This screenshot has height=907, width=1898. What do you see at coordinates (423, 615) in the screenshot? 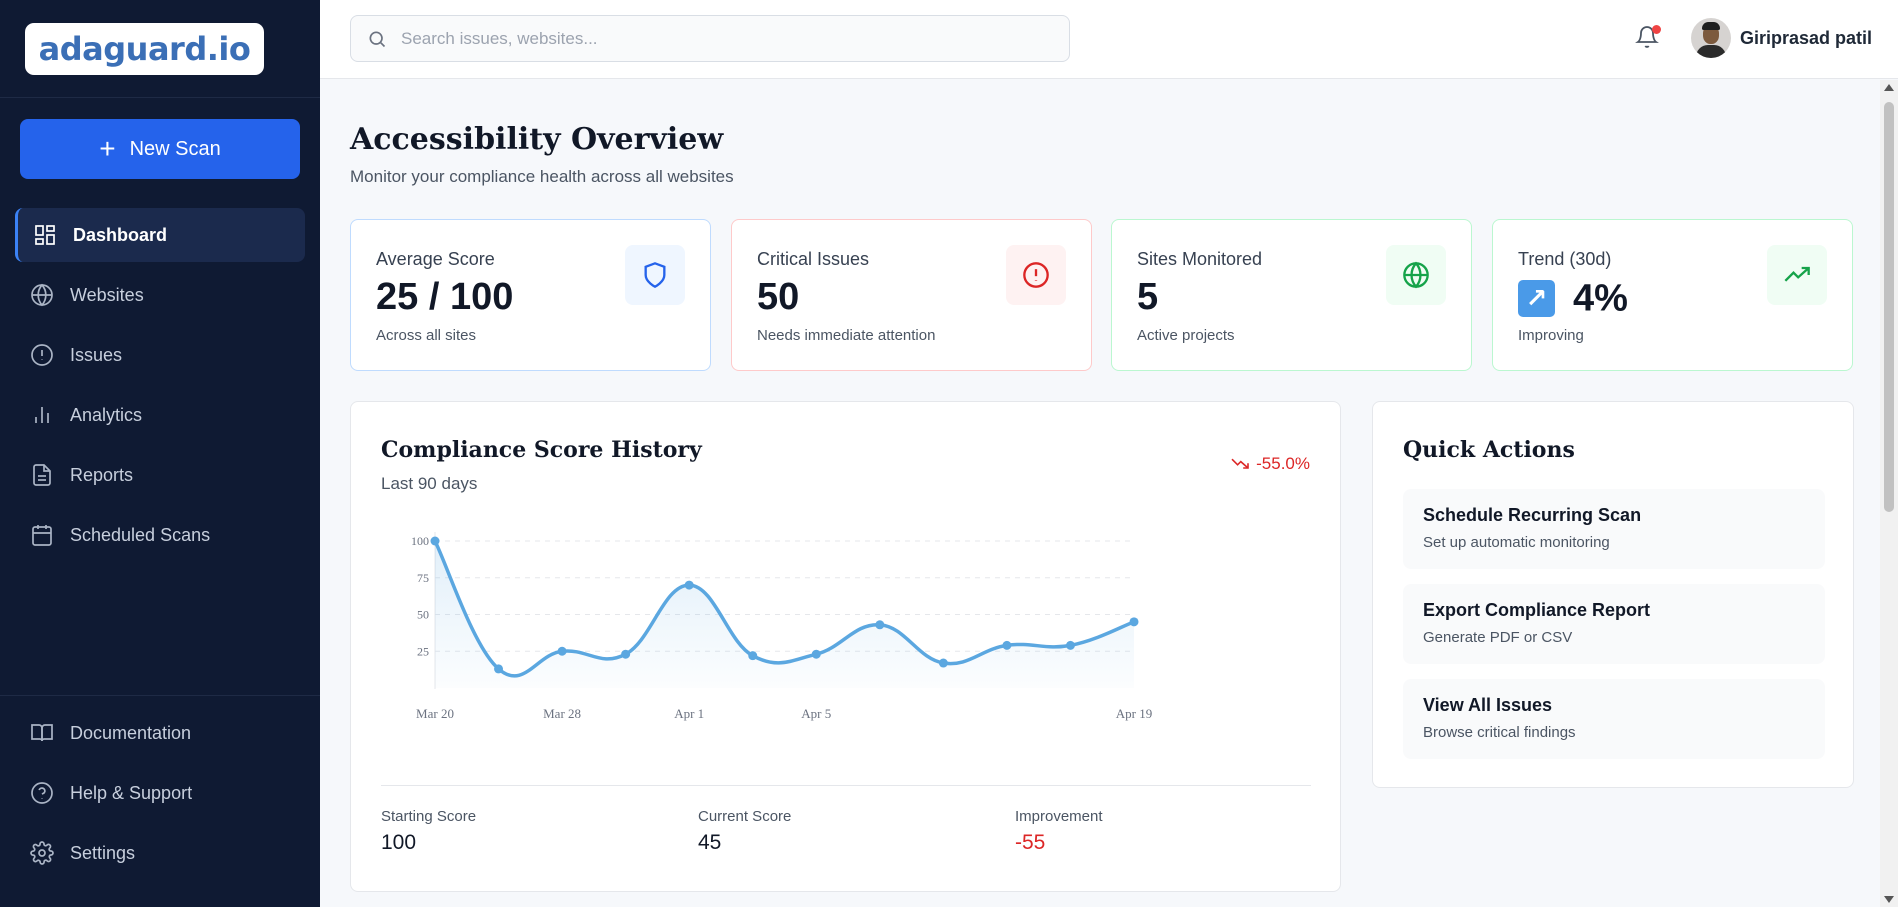
I see `y-tick-label: 50` at bounding box center [423, 615].